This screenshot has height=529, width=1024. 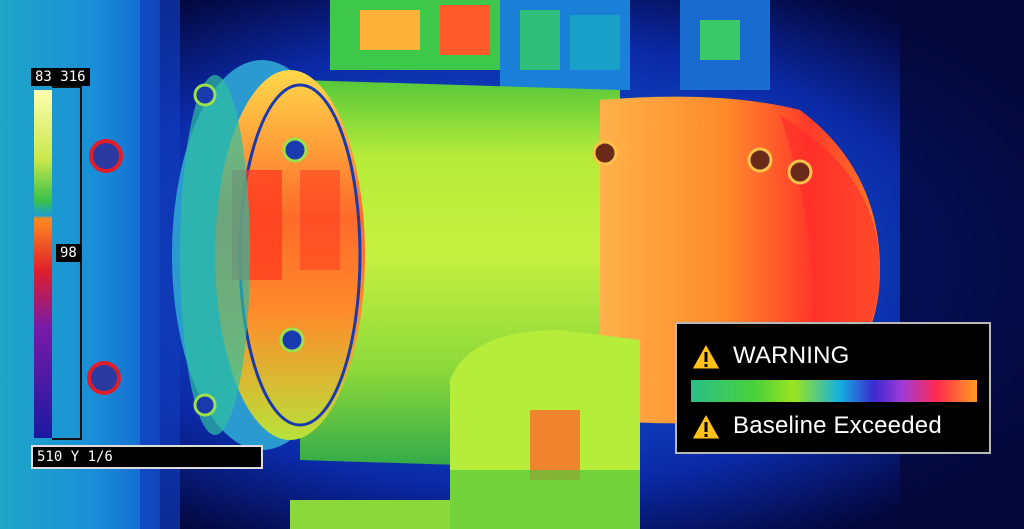 I want to click on scale-bracket, so click(x=67, y=263).